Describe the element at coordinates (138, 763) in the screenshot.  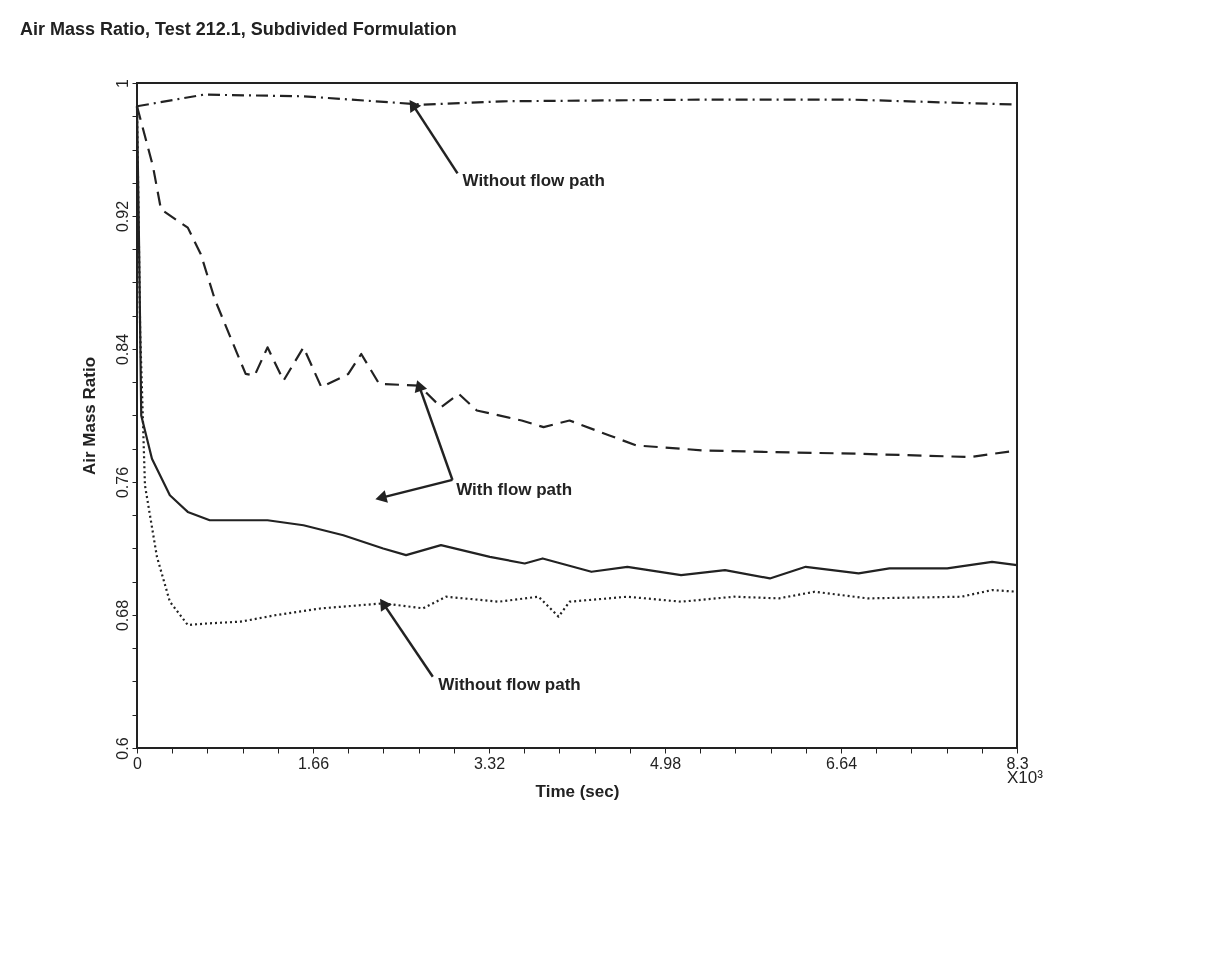
I see `x-tick-label: 0` at that location.